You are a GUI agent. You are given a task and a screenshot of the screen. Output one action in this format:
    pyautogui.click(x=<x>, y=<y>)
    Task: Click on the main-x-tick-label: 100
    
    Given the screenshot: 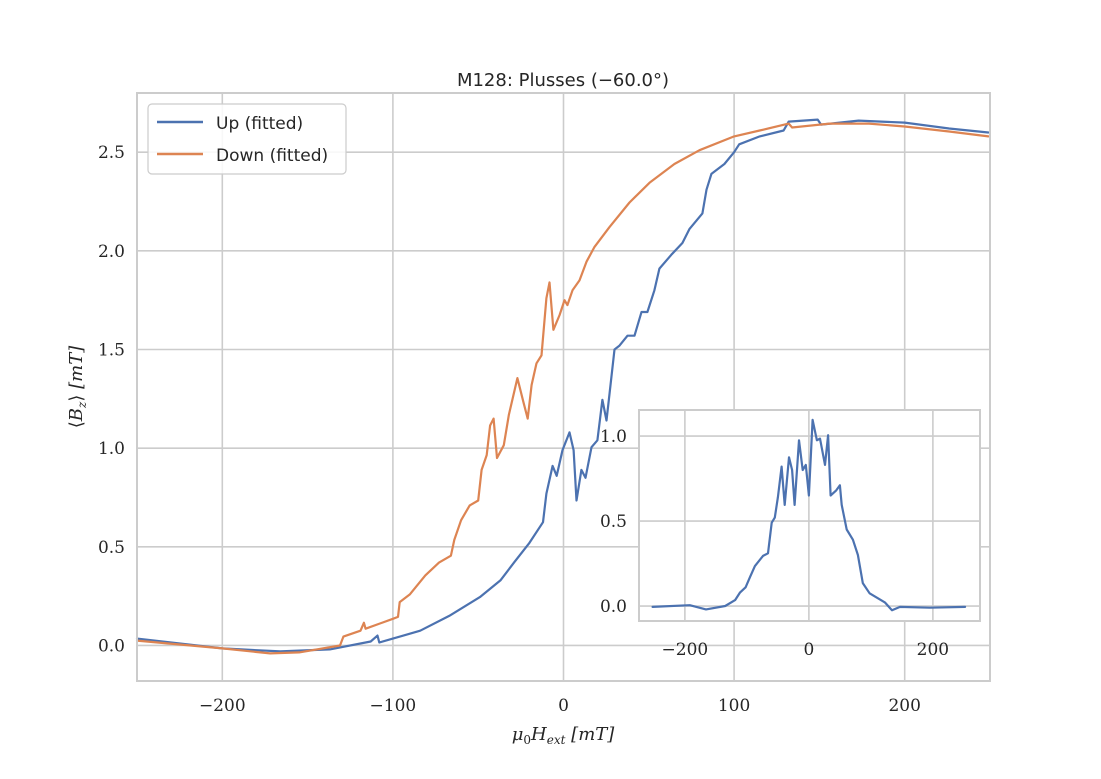 What is the action you would take?
    pyautogui.click(x=734, y=706)
    